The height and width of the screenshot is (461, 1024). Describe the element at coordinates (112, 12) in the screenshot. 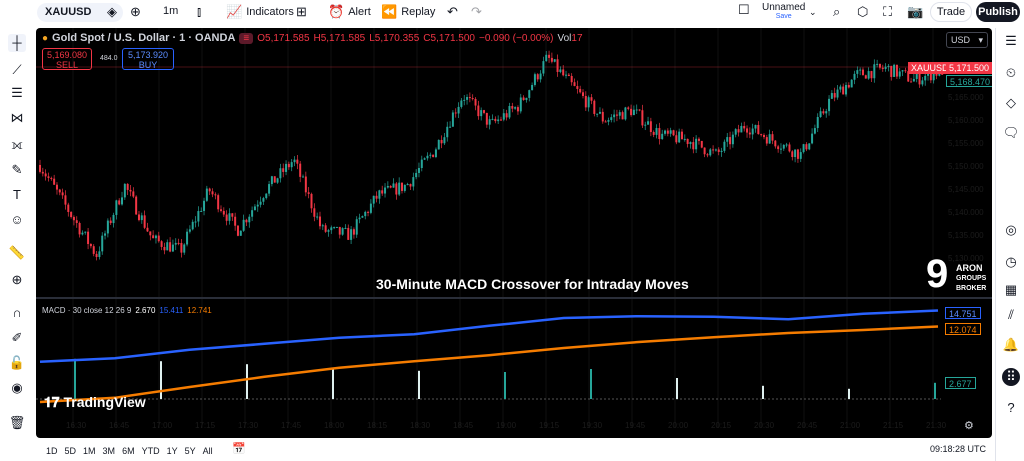

I see `add-symbol-button: ◈` at that location.